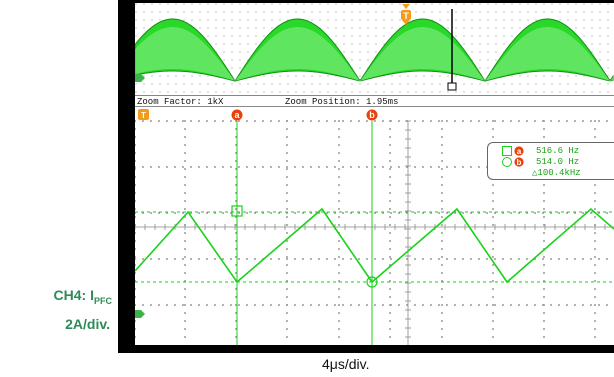  I want to click on envelope-inner, so click(374, 54).